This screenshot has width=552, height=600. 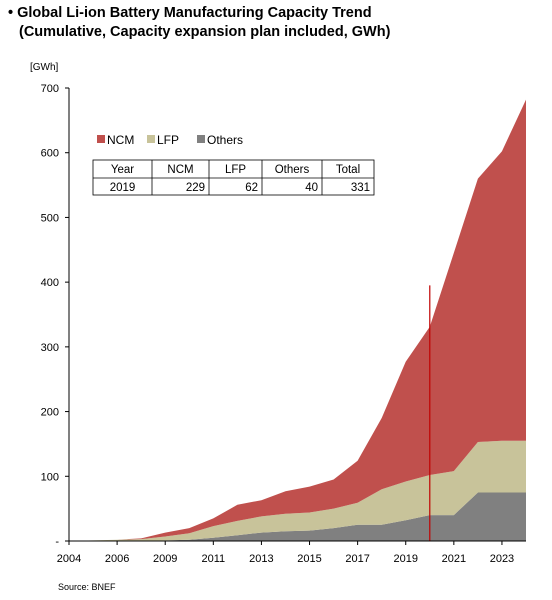 What do you see at coordinates (120, 140) in the screenshot?
I see `legend-label-ncm: NCM` at bounding box center [120, 140].